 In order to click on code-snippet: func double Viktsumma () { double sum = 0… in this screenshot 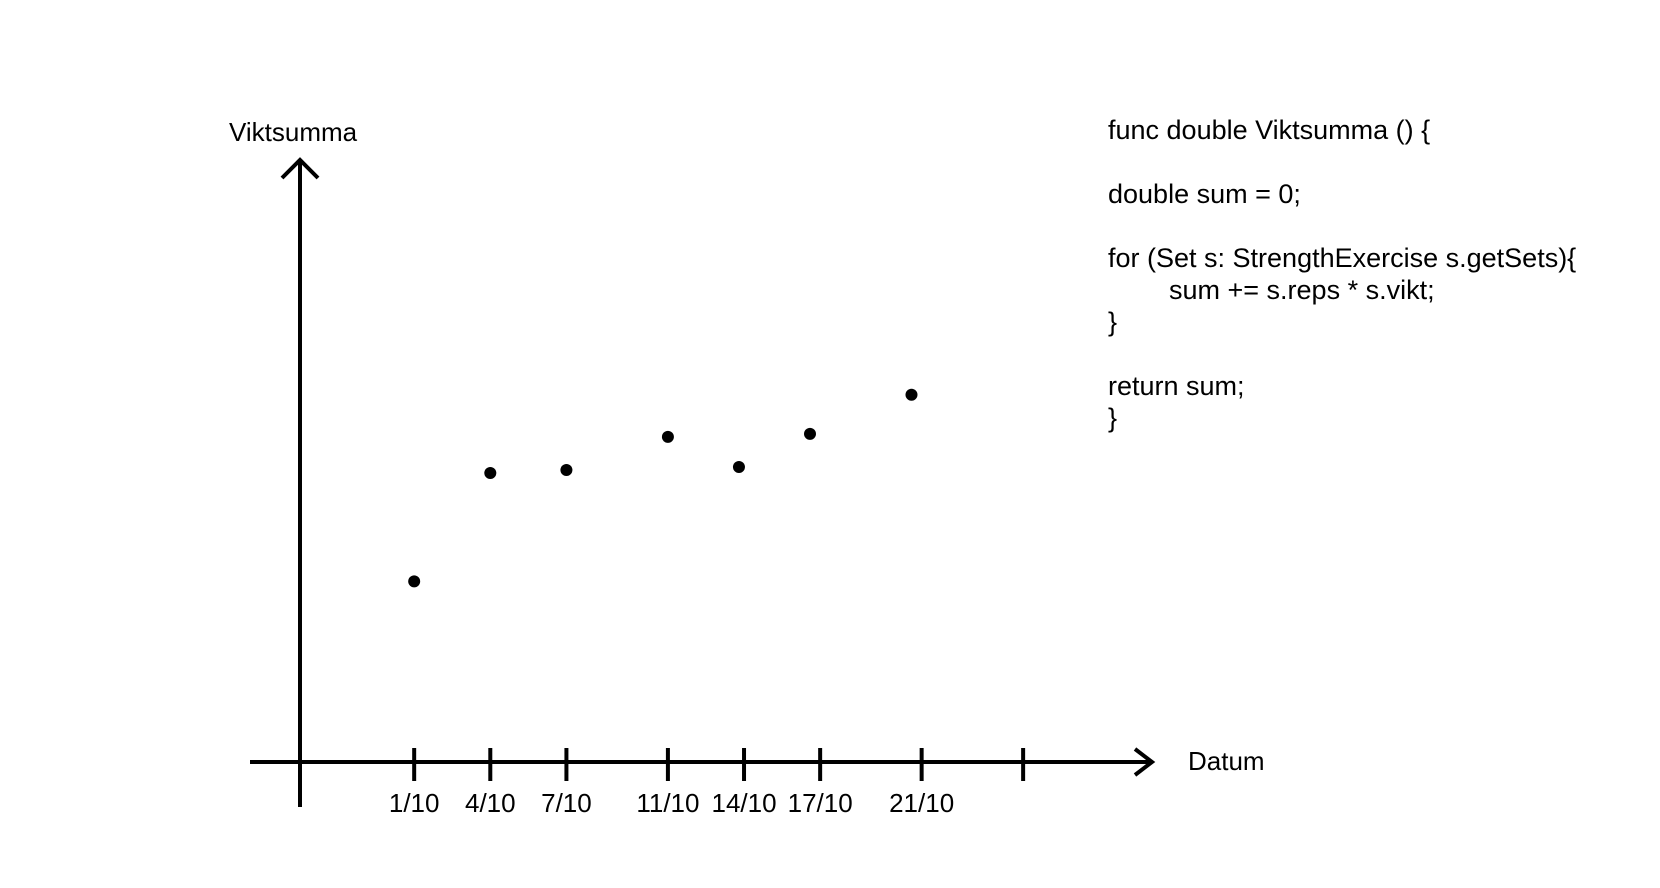, I will do `click(1342, 274)`.